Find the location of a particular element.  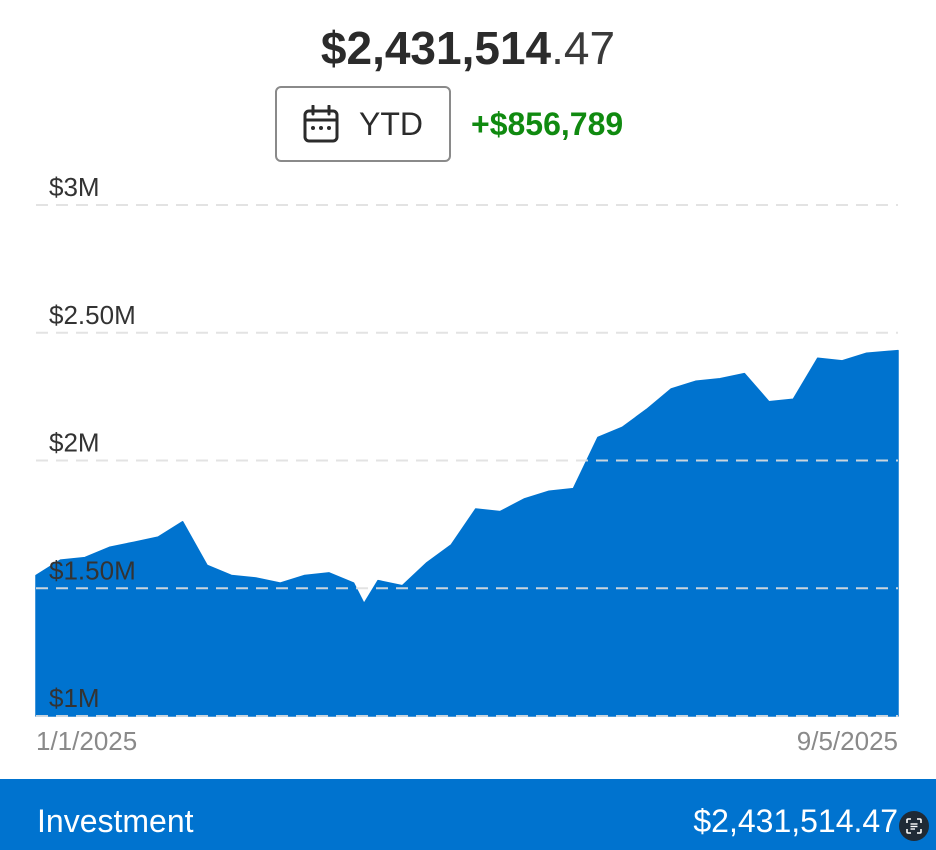

account-row: Investment $2,431,514.47 is located at coordinates (468, 814).